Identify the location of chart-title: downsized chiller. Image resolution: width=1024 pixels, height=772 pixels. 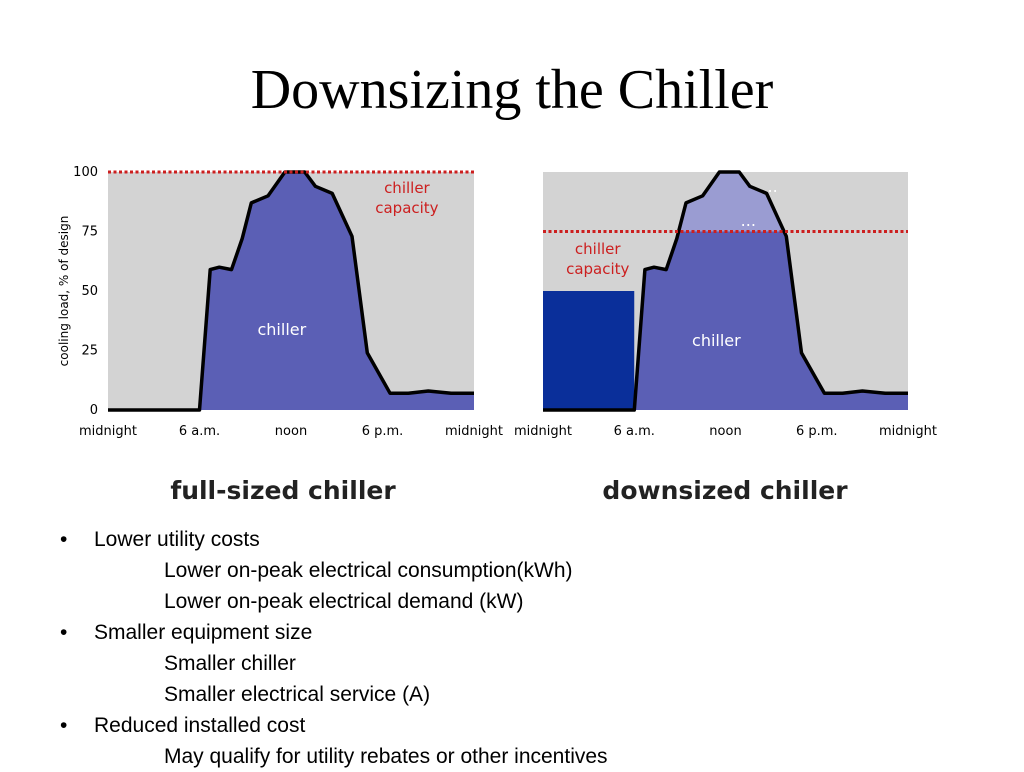
(725, 490).